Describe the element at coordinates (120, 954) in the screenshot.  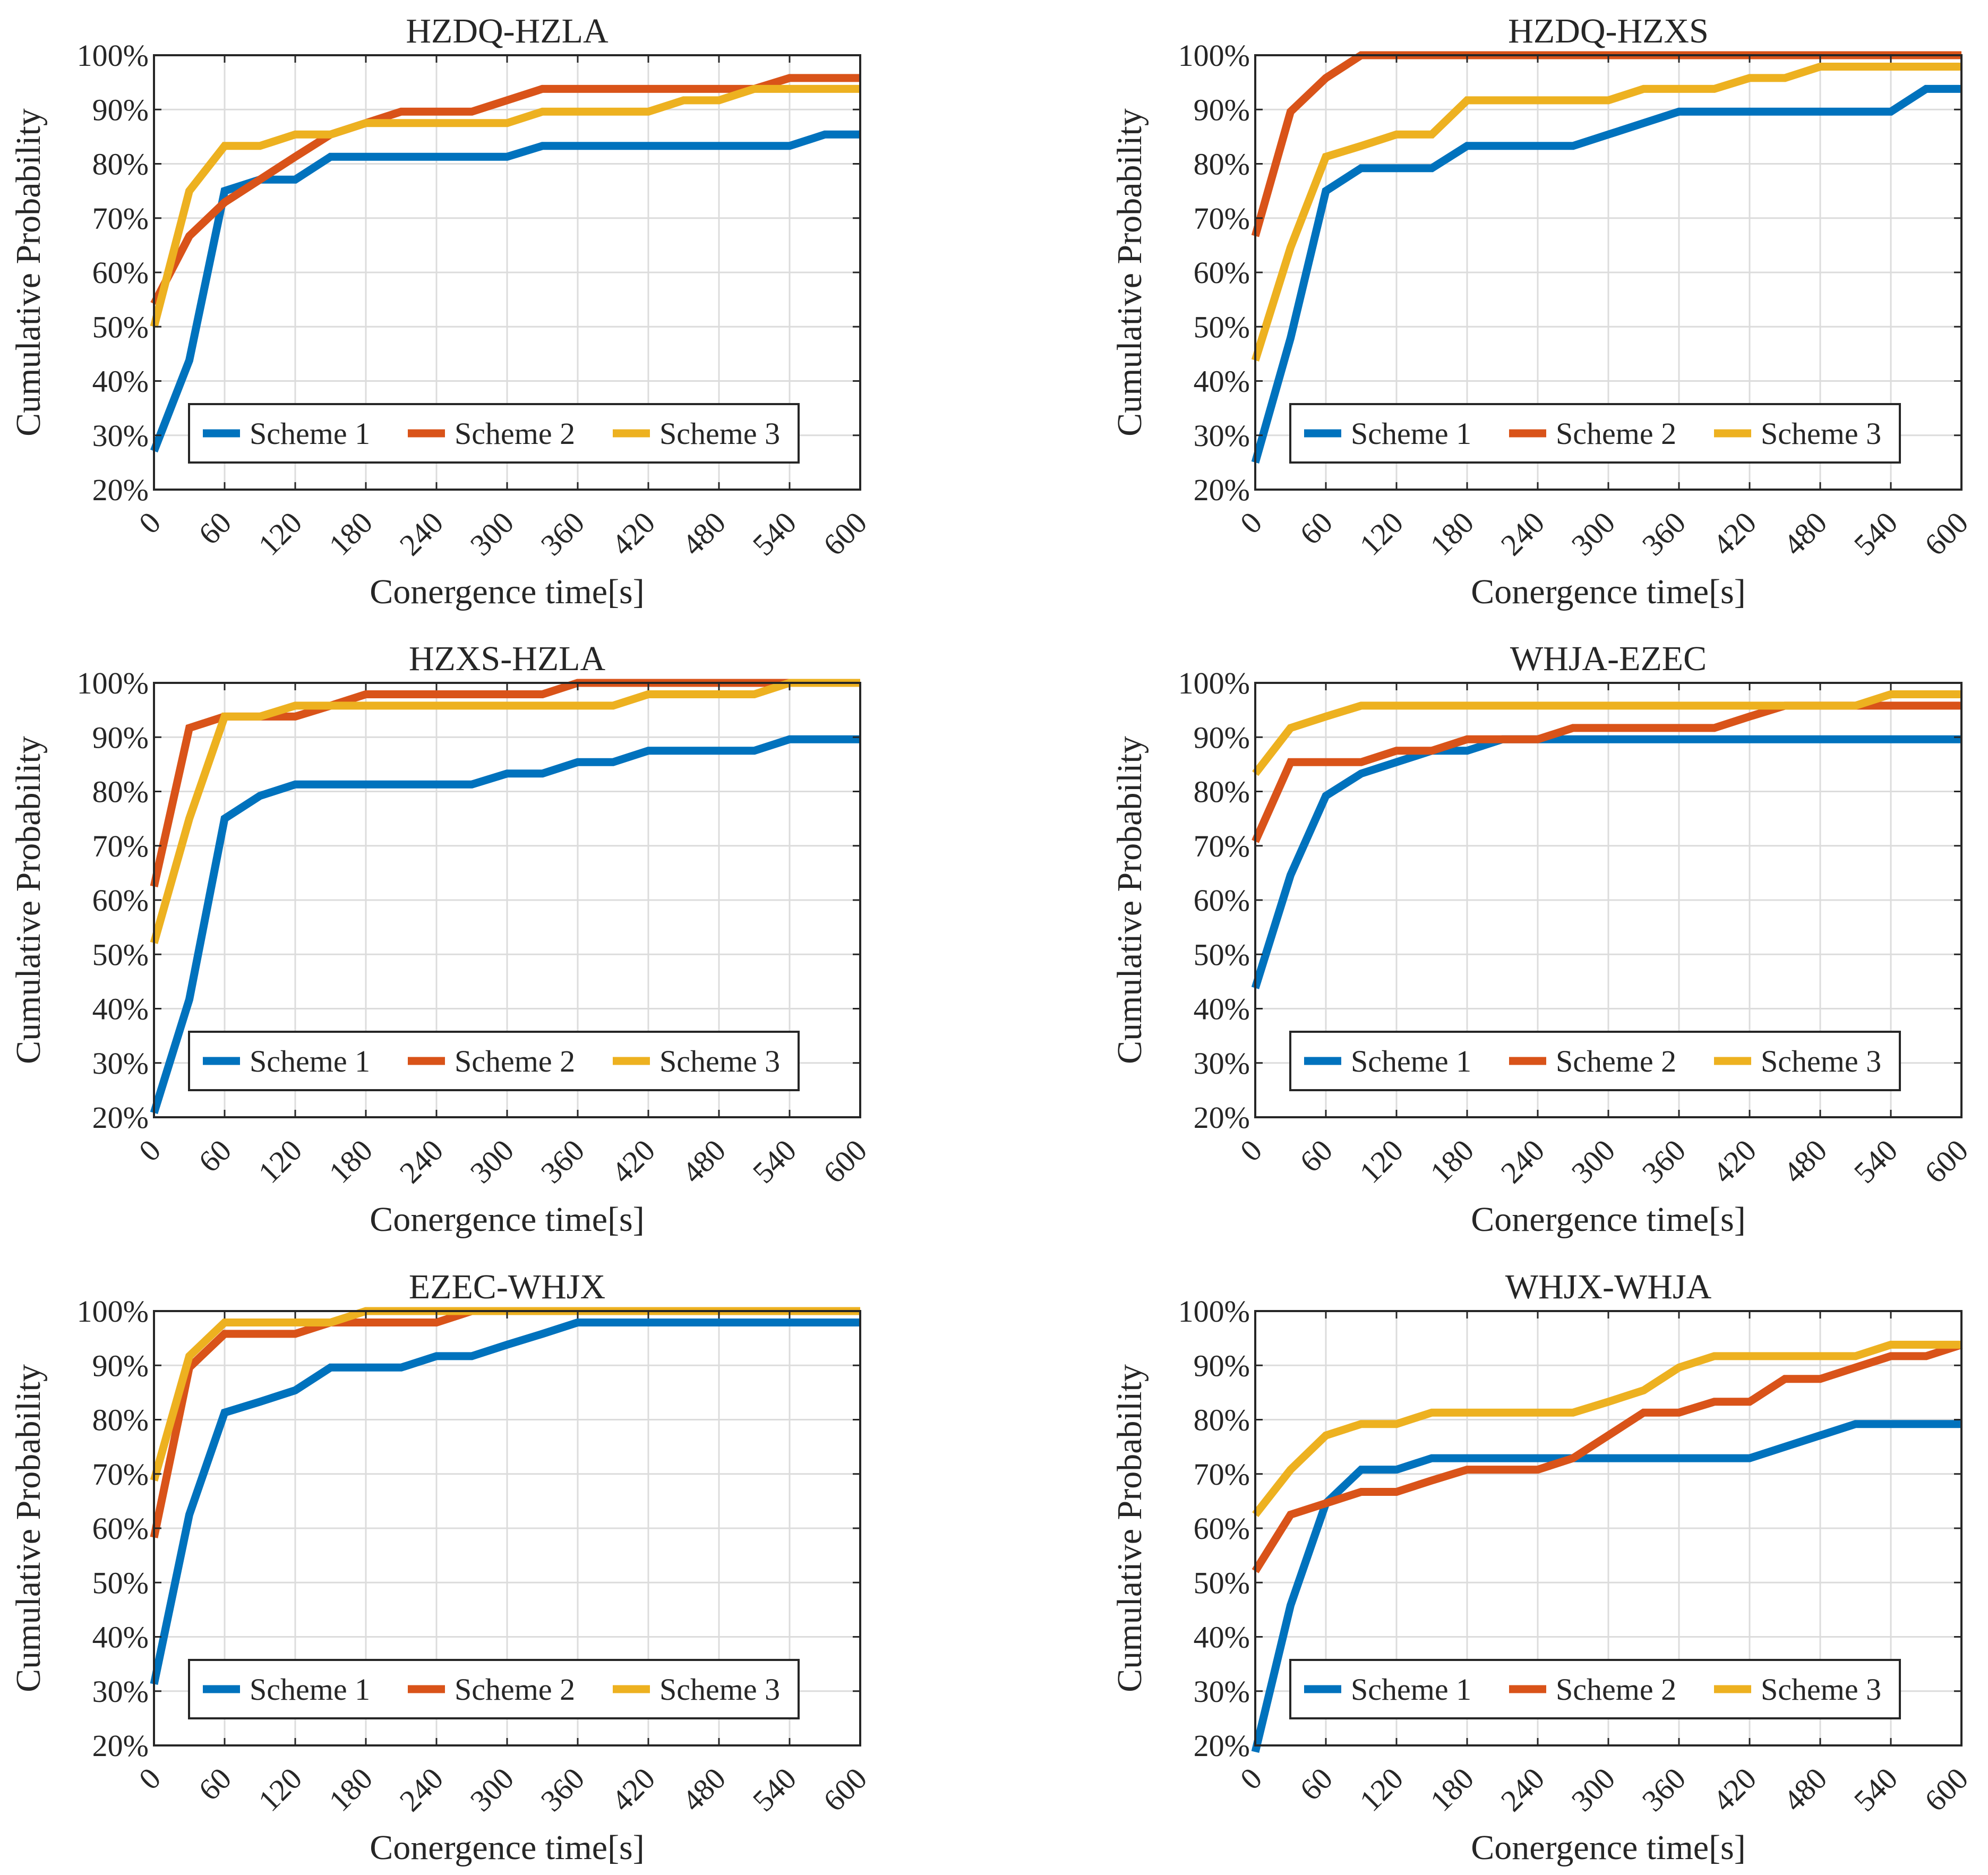
I see `y-tick-label: 50%` at that location.